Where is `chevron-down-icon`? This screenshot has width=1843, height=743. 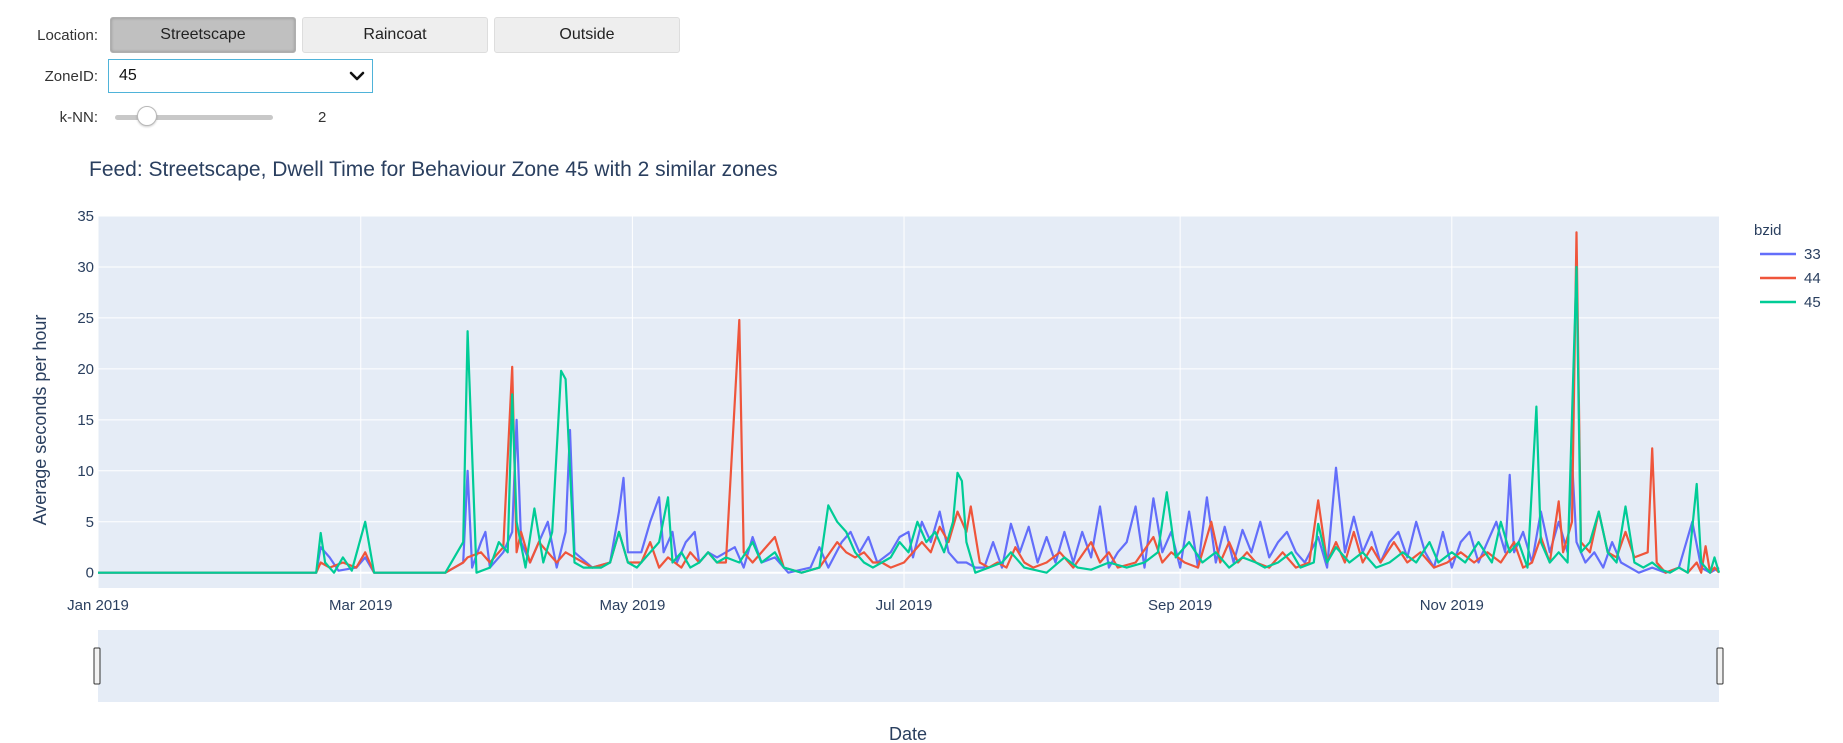 chevron-down-icon is located at coordinates (357, 76).